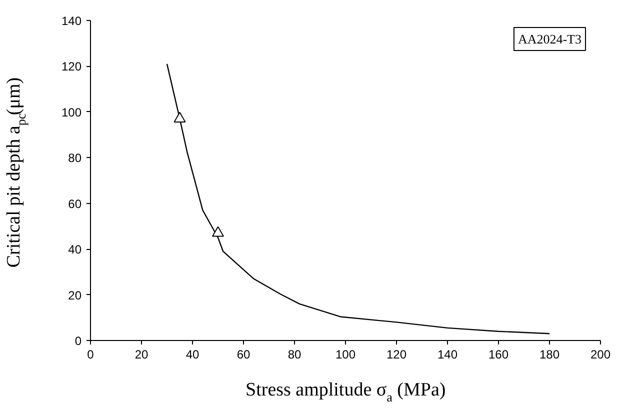 This screenshot has width=621, height=414. Describe the element at coordinates (193, 355) in the screenshot. I see `x-tick-label: 40` at that location.